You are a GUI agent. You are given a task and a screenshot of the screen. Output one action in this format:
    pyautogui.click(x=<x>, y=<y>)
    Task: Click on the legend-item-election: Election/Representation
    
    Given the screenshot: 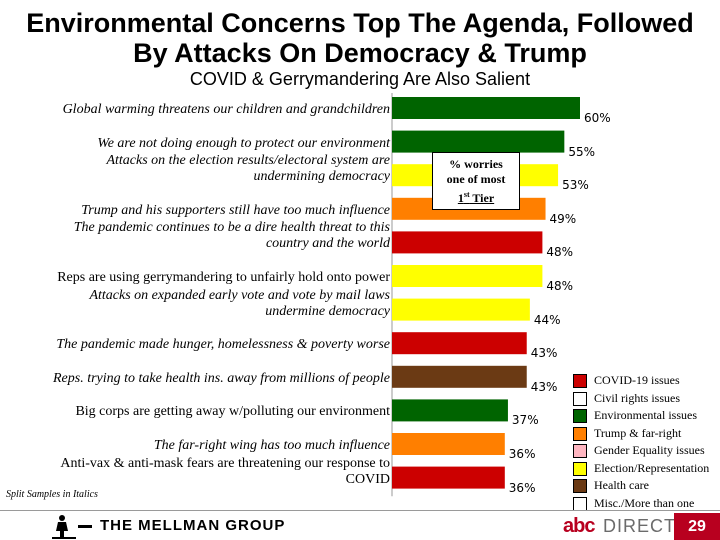 What is the action you would take?
    pyautogui.click(x=645, y=469)
    